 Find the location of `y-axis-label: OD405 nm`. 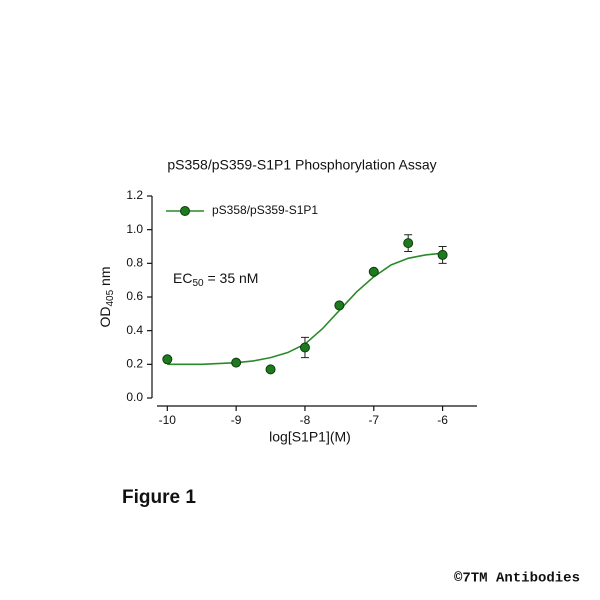

y-axis-label: OD405 nm is located at coordinates (106, 296).